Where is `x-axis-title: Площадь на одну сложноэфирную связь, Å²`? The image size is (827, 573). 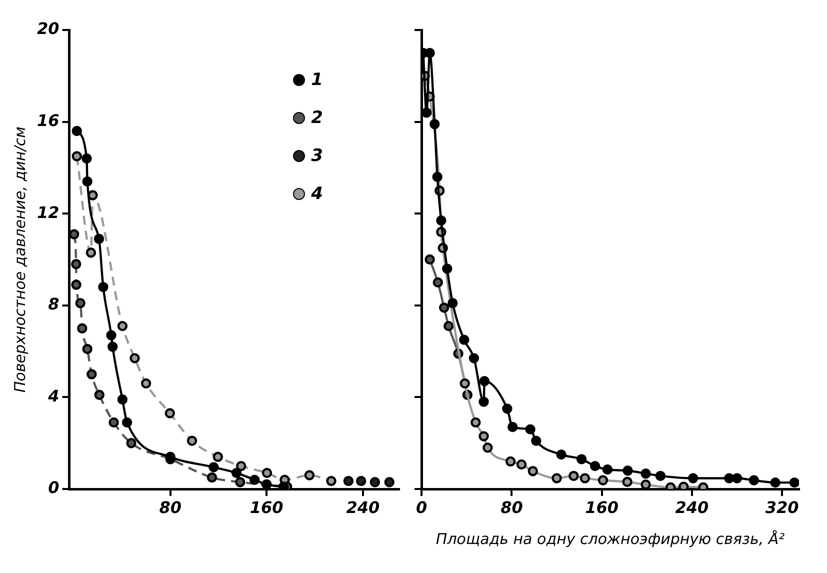
x-axis-title: Площадь на одну сложноэфирную связь, Å² is located at coordinates (610, 539).